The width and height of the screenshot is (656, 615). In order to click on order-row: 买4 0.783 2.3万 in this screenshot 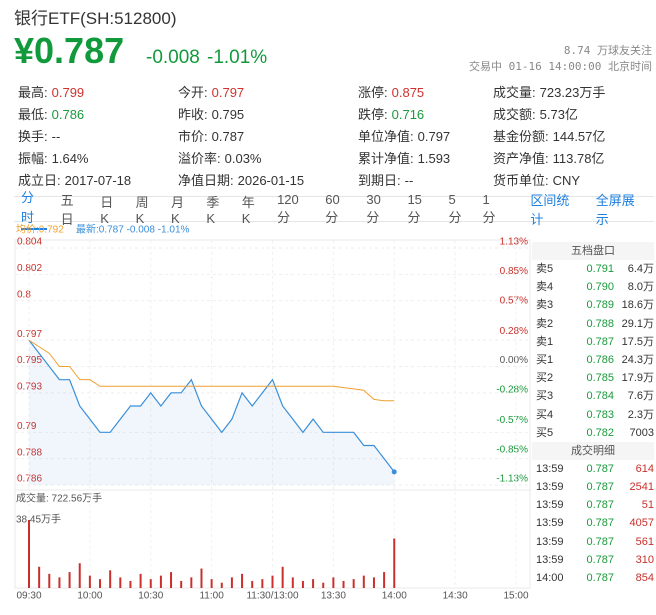, I will do `click(593, 415)`.